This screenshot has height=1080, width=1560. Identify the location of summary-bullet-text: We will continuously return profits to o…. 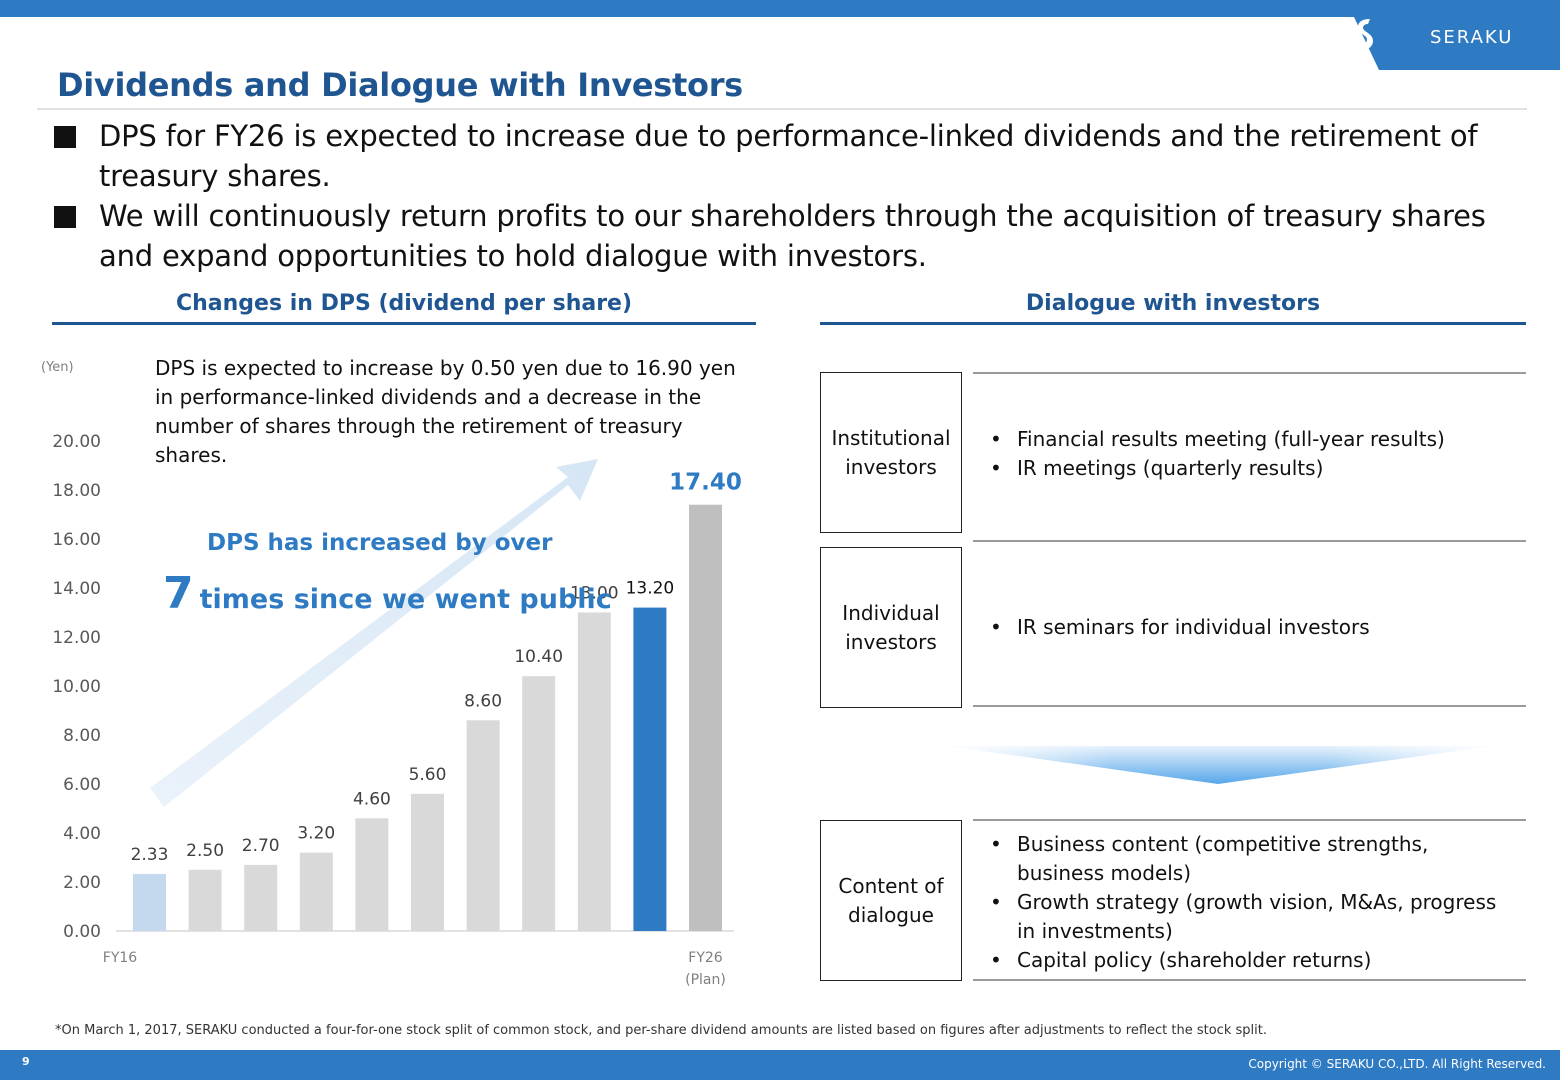
(792, 236).